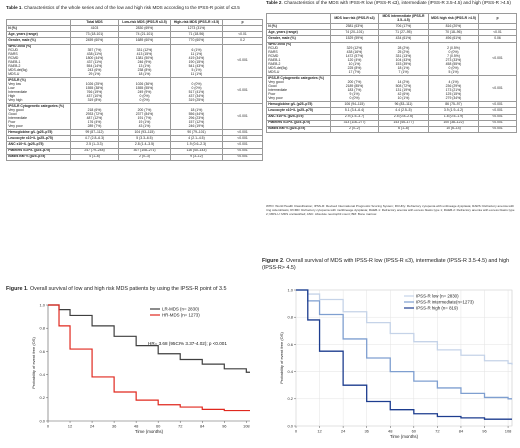 Image resolution: width=520 pixels, height=448 pixels. I want to click on cell-line: 43 (1%), so click(144, 125).